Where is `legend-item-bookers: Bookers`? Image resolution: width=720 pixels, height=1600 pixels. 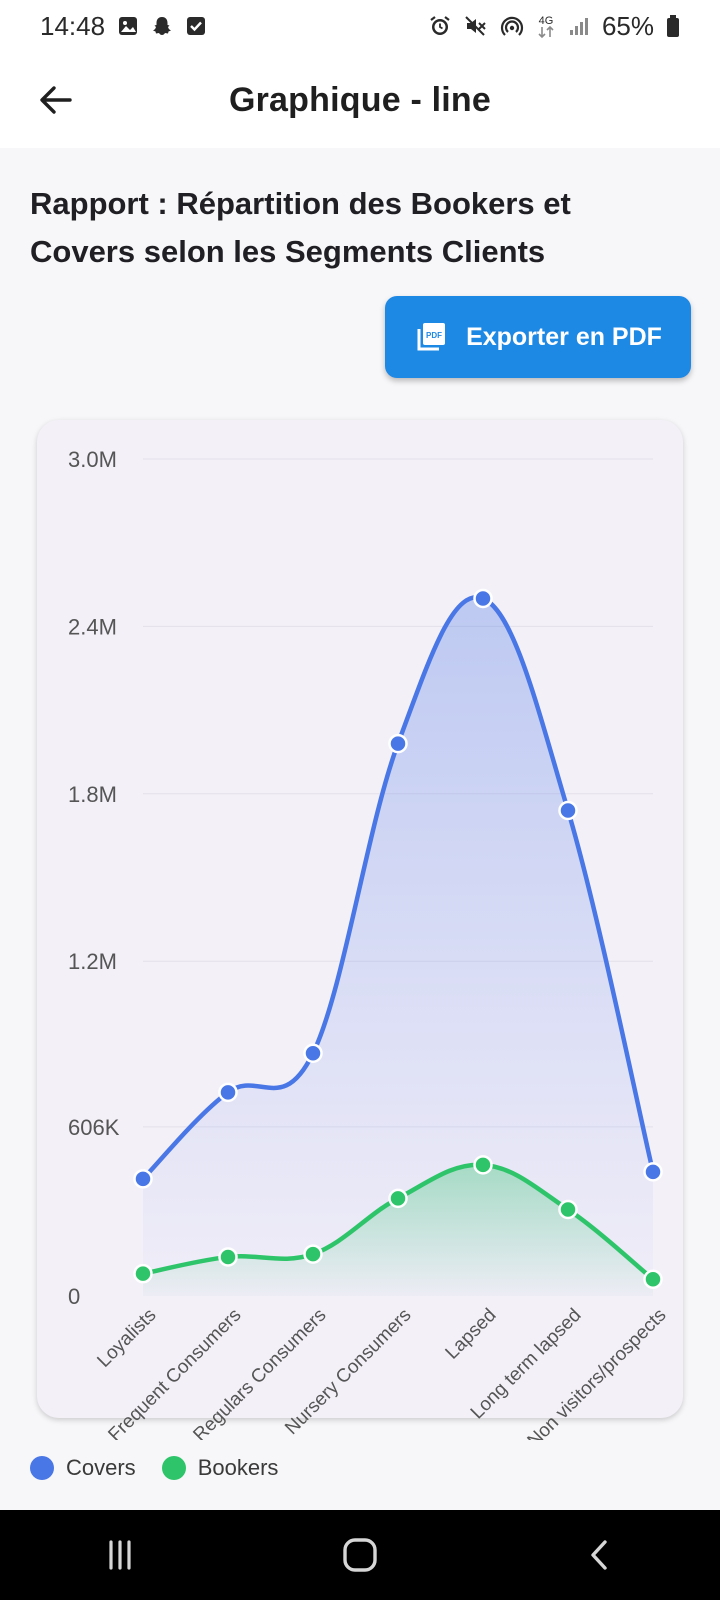
legend-item-bookers: Bookers is located at coordinates (220, 1468).